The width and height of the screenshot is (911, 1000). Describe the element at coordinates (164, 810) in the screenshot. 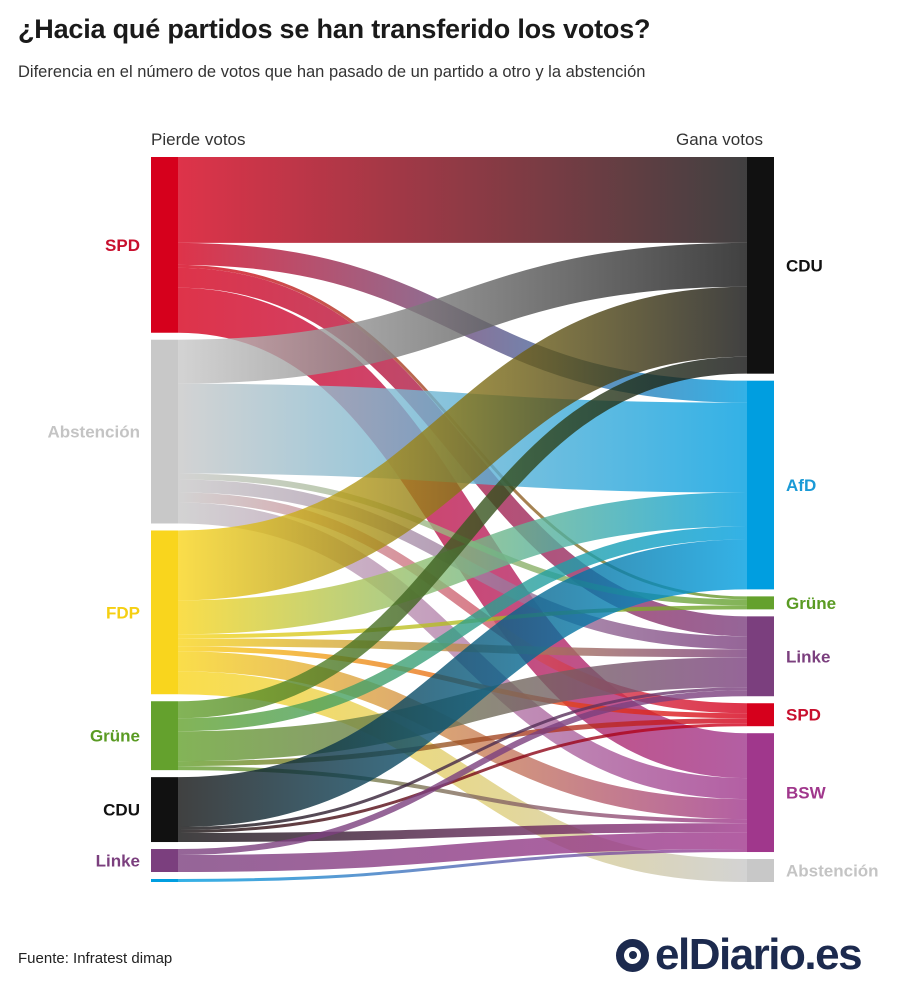

I see `source-node-cdu` at that location.